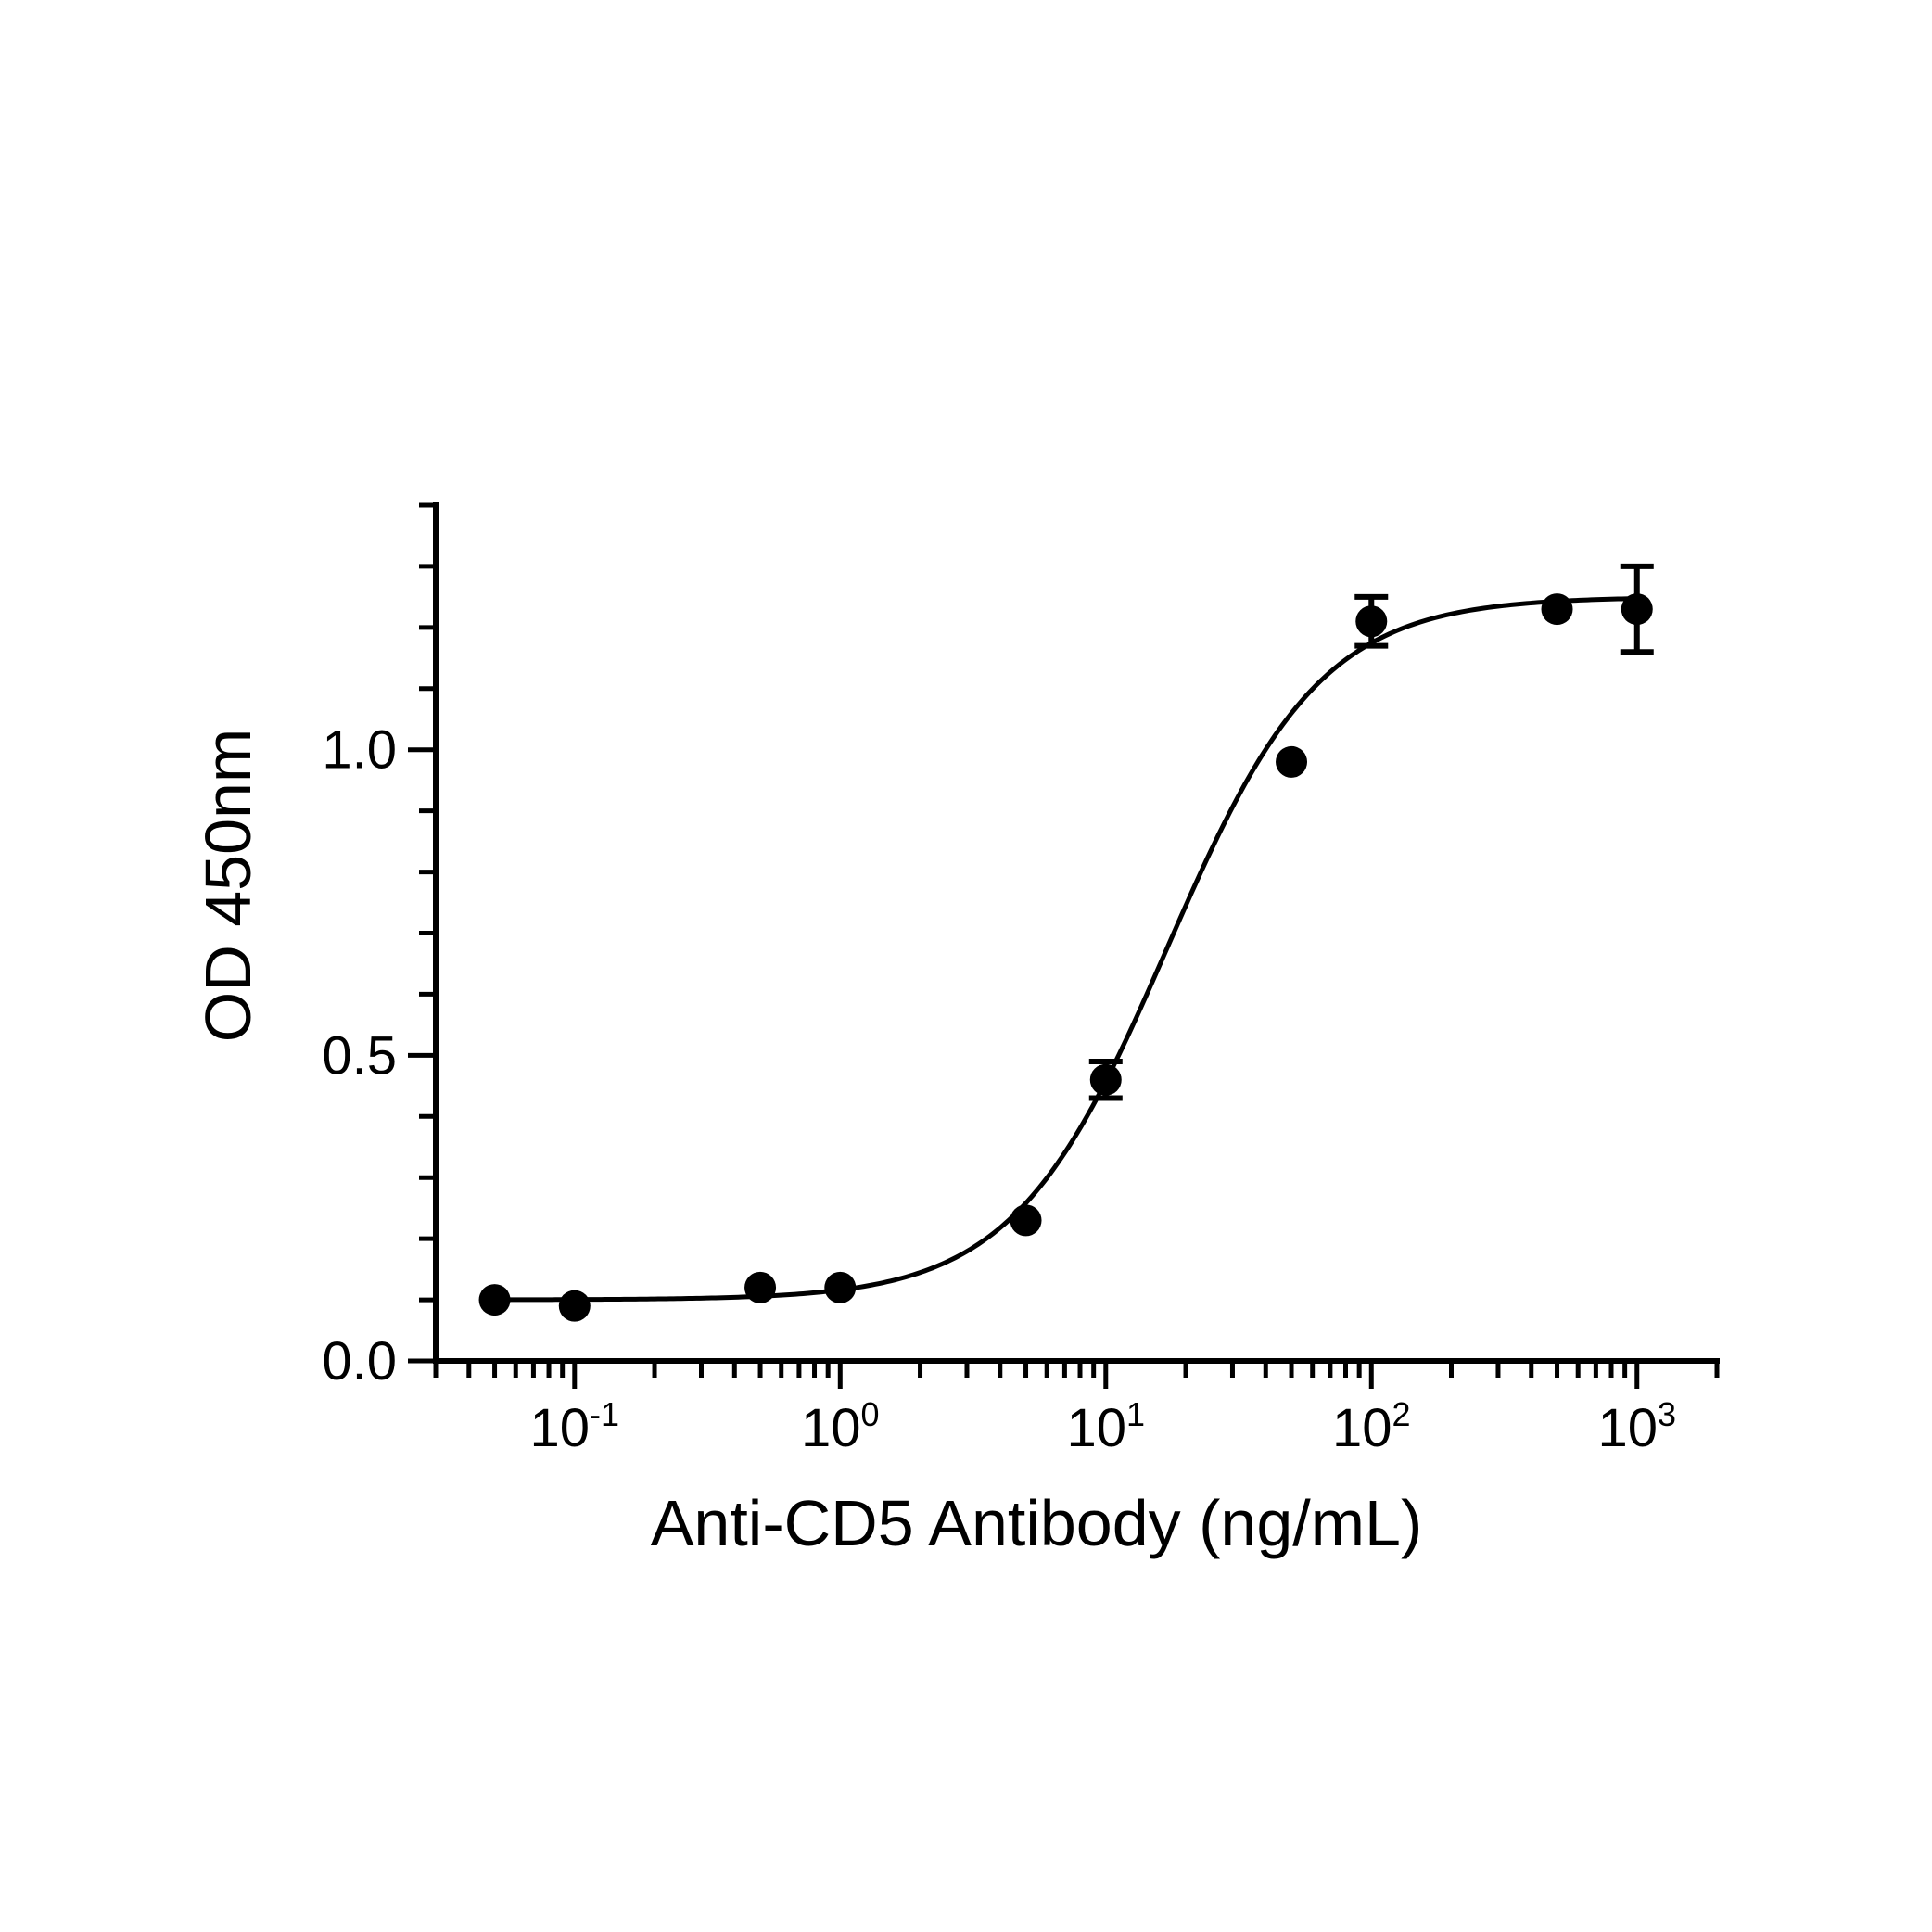 This screenshot has width=1932, height=1932. What do you see at coordinates (359, 750) in the screenshot?
I see `y-tick-label: 1.0` at bounding box center [359, 750].